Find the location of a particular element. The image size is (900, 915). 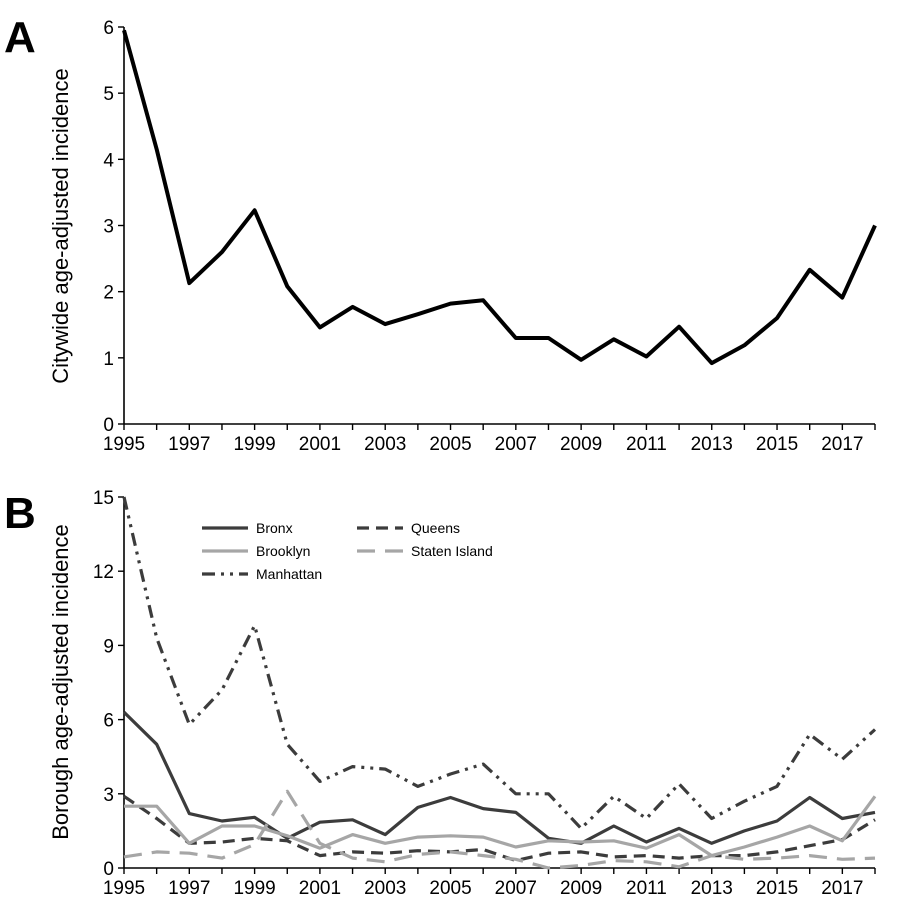

panel-a-x-tick-label: 1997 is located at coordinates (189, 444).